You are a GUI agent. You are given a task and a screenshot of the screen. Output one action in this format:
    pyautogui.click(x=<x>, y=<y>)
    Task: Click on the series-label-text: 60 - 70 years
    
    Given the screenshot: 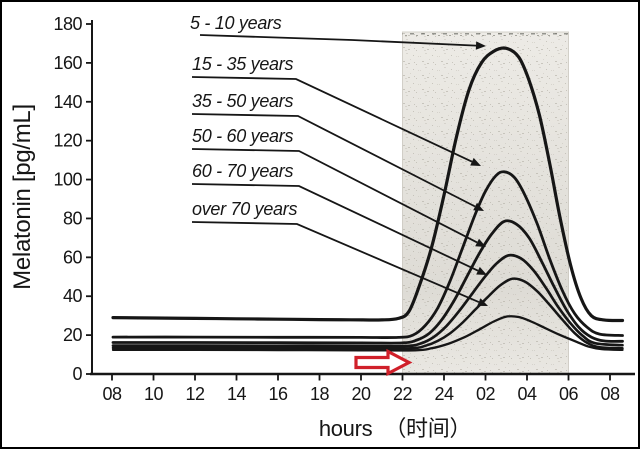 What is the action you would take?
    pyautogui.click(x=242, y=171)
    